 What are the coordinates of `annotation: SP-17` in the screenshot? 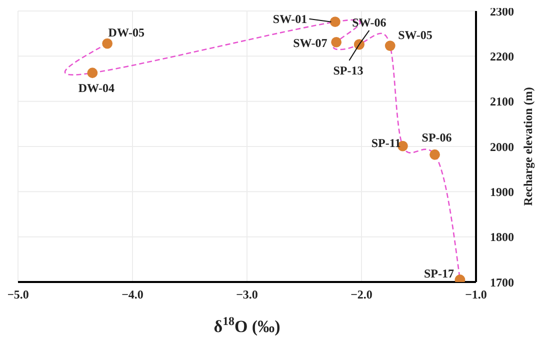 It's located at (439, 273).